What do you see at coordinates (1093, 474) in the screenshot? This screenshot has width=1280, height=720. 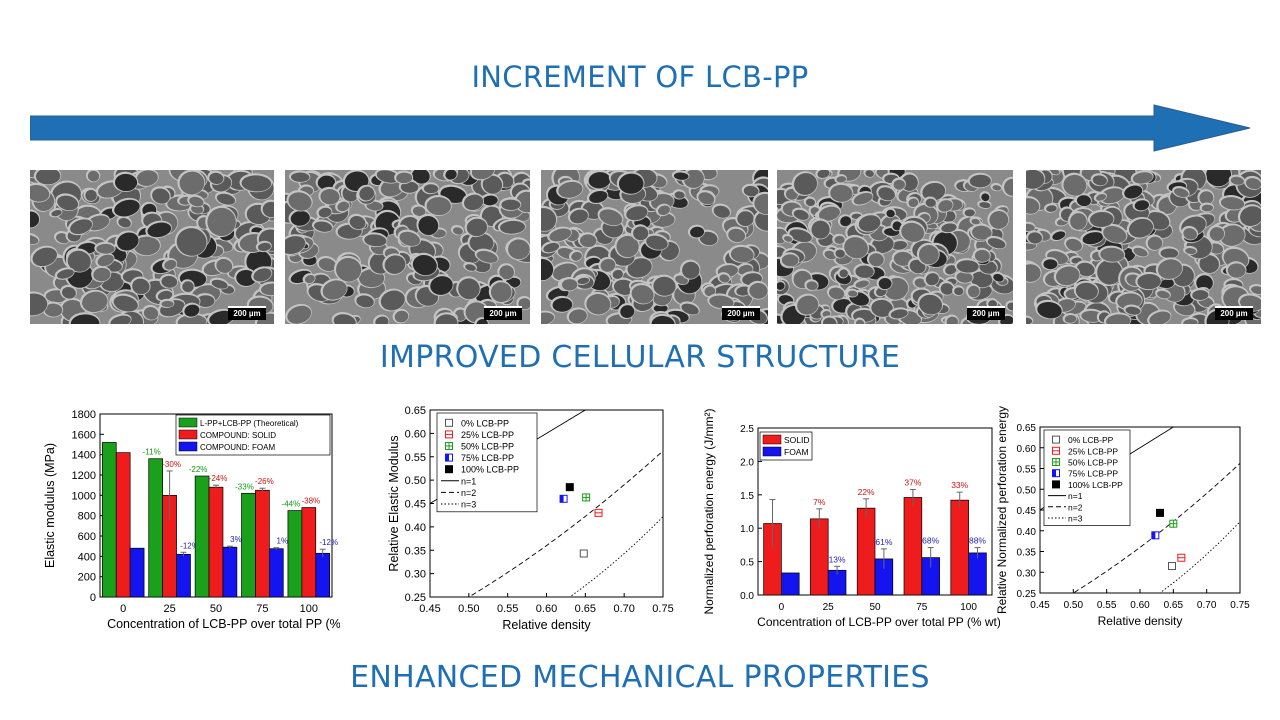 I see `legend-label: 75% LCB-PP` at bounding box center [1093, 474].